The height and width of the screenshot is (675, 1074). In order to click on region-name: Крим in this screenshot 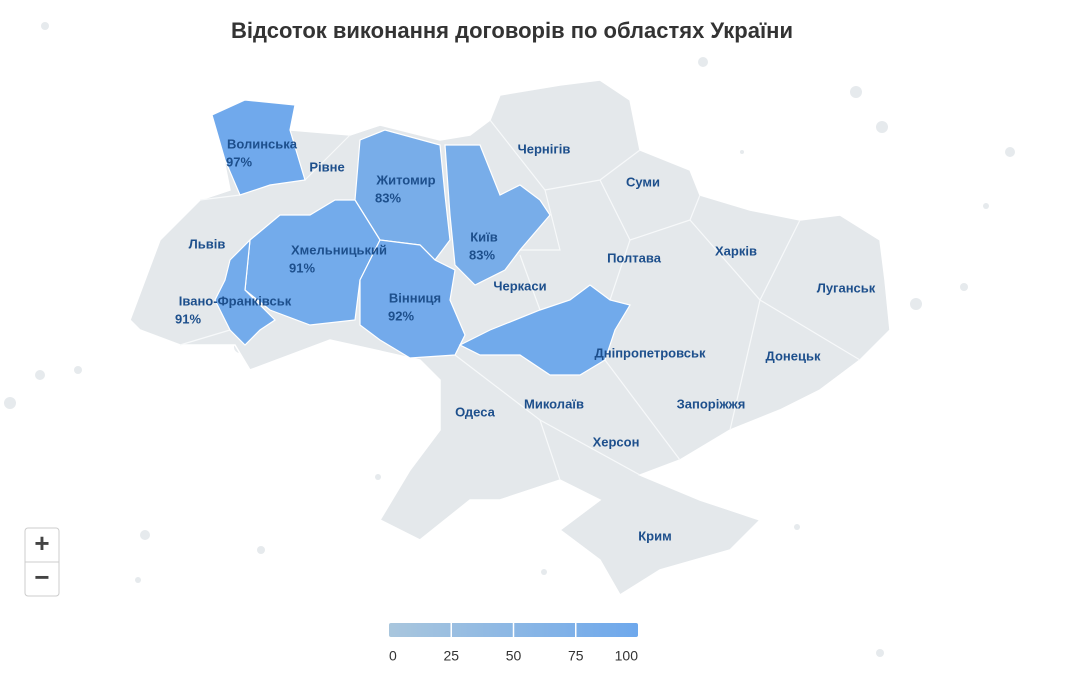, I will do `click(654, 535)`.